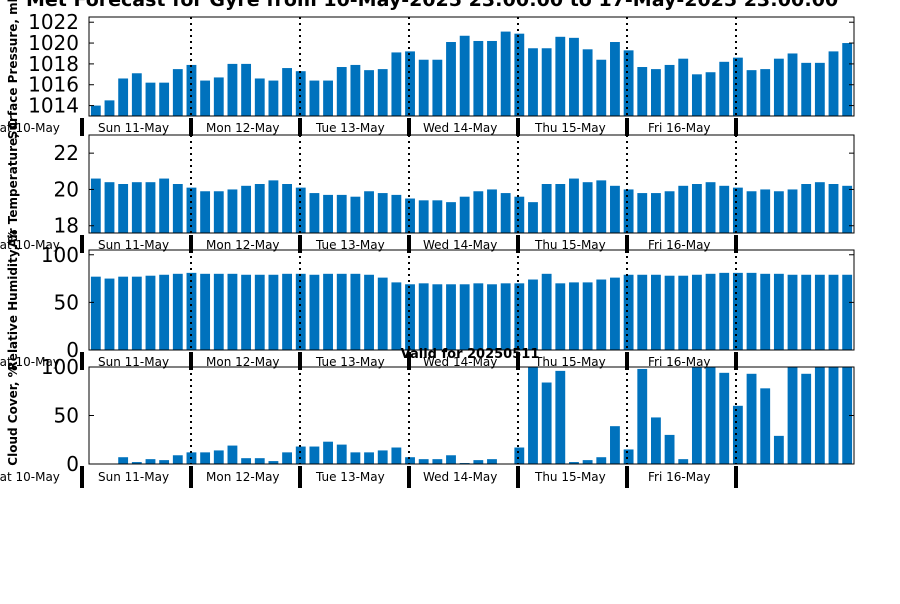  What do you see at coordinates (133, 128) in the screenshot?
I see `x-day-label: Sun 11-May` at bounding box center [133, 128].